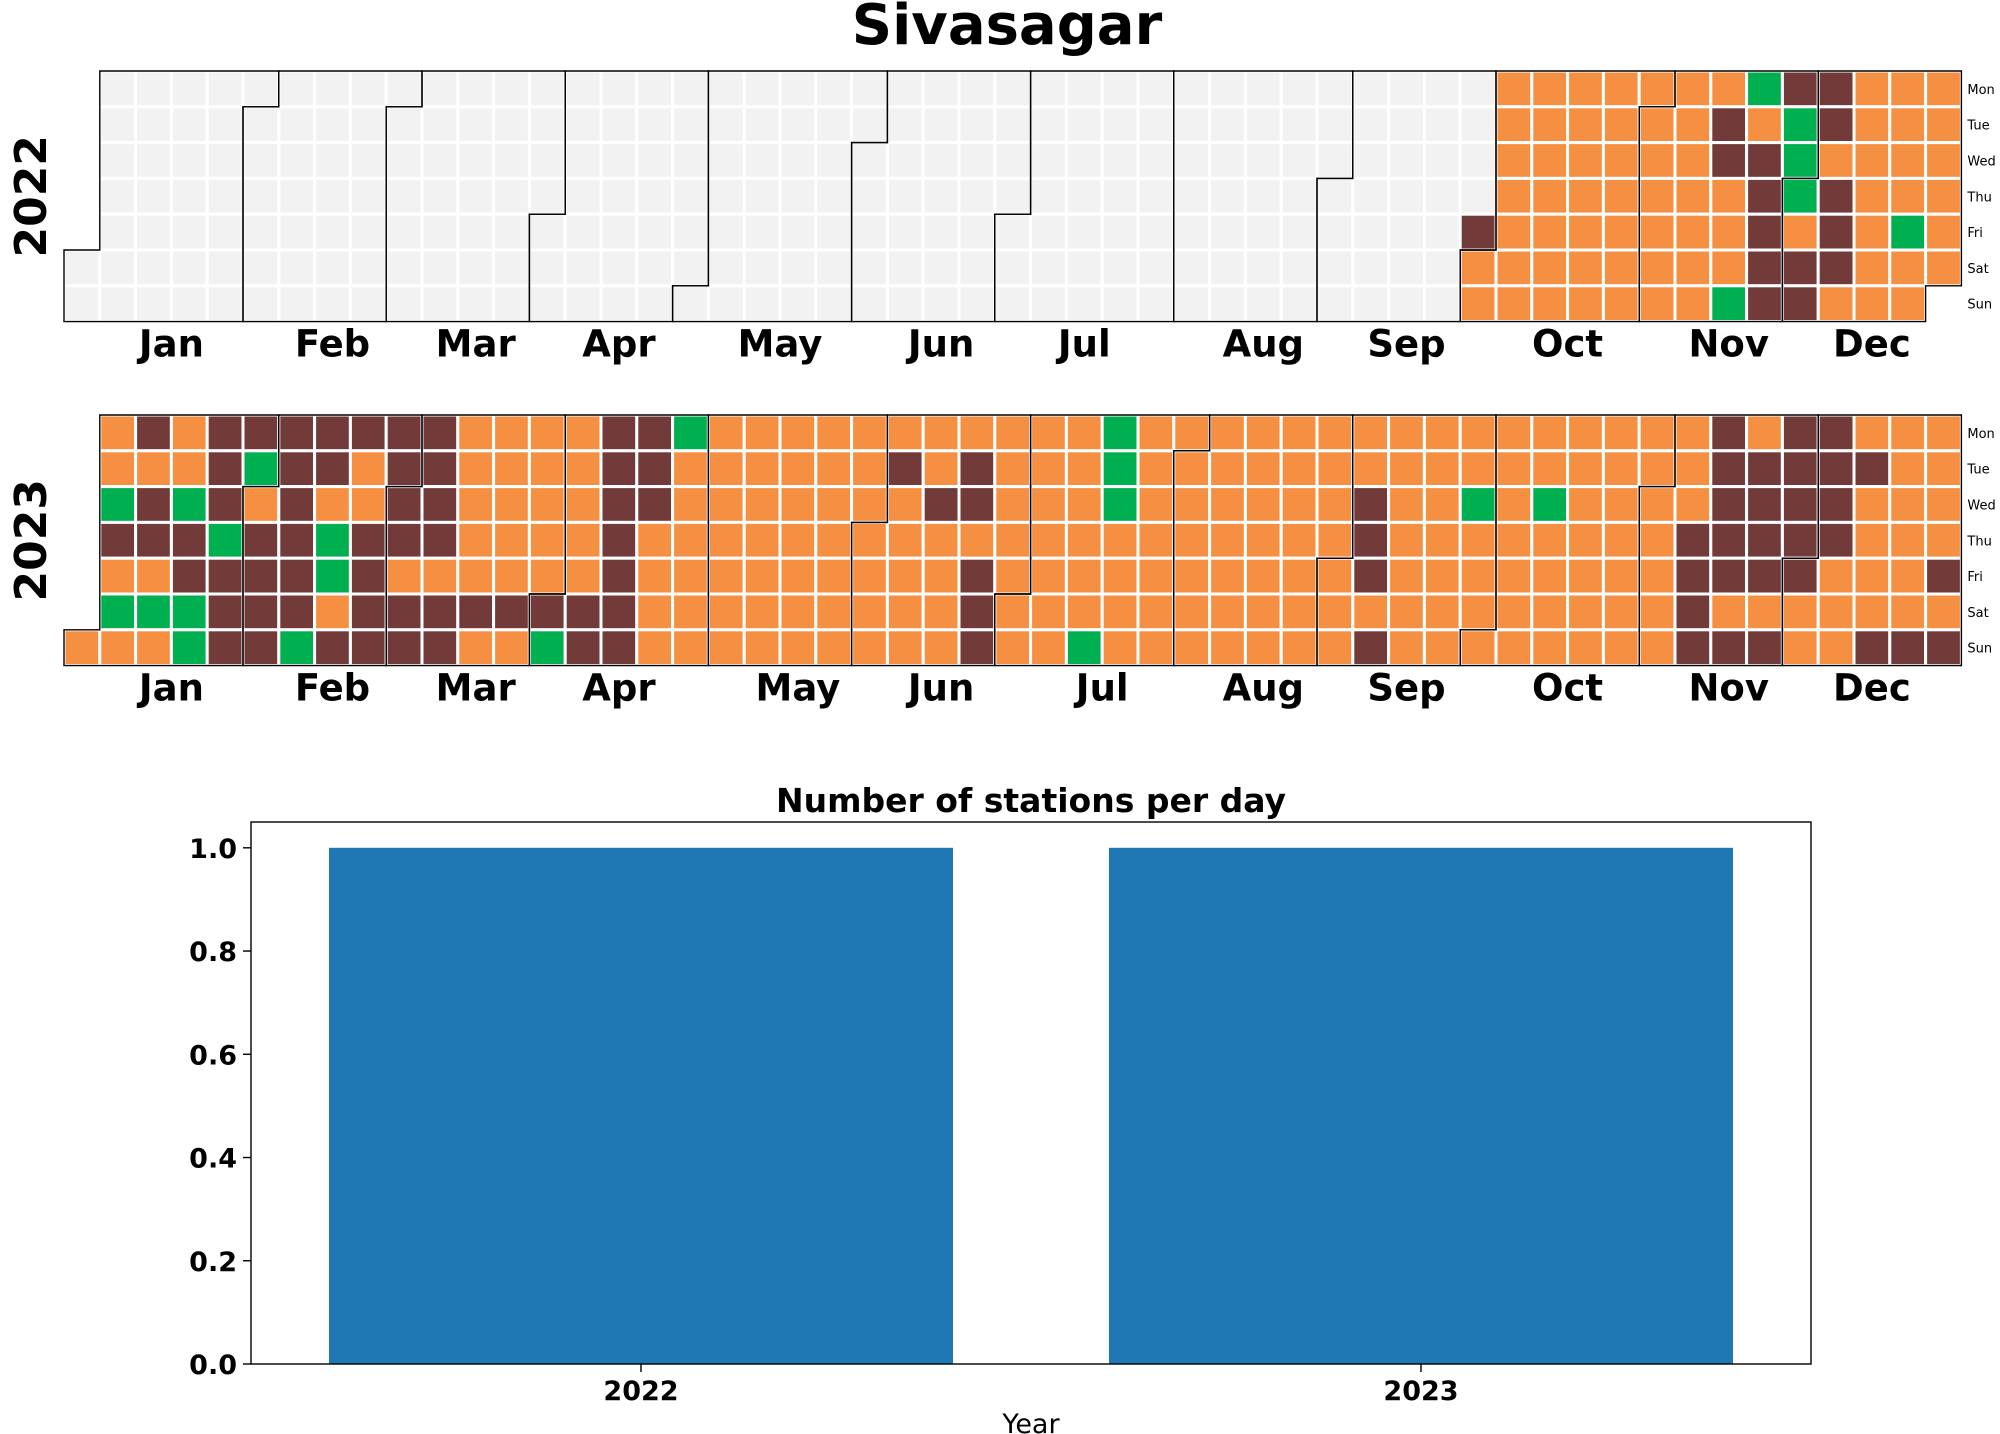 Image resolution: width=2000 pixels, height=1434 pixels. Describe the element at coordinates (1101, 688) in the screenshot. I see `month-label: Jul` at that location.